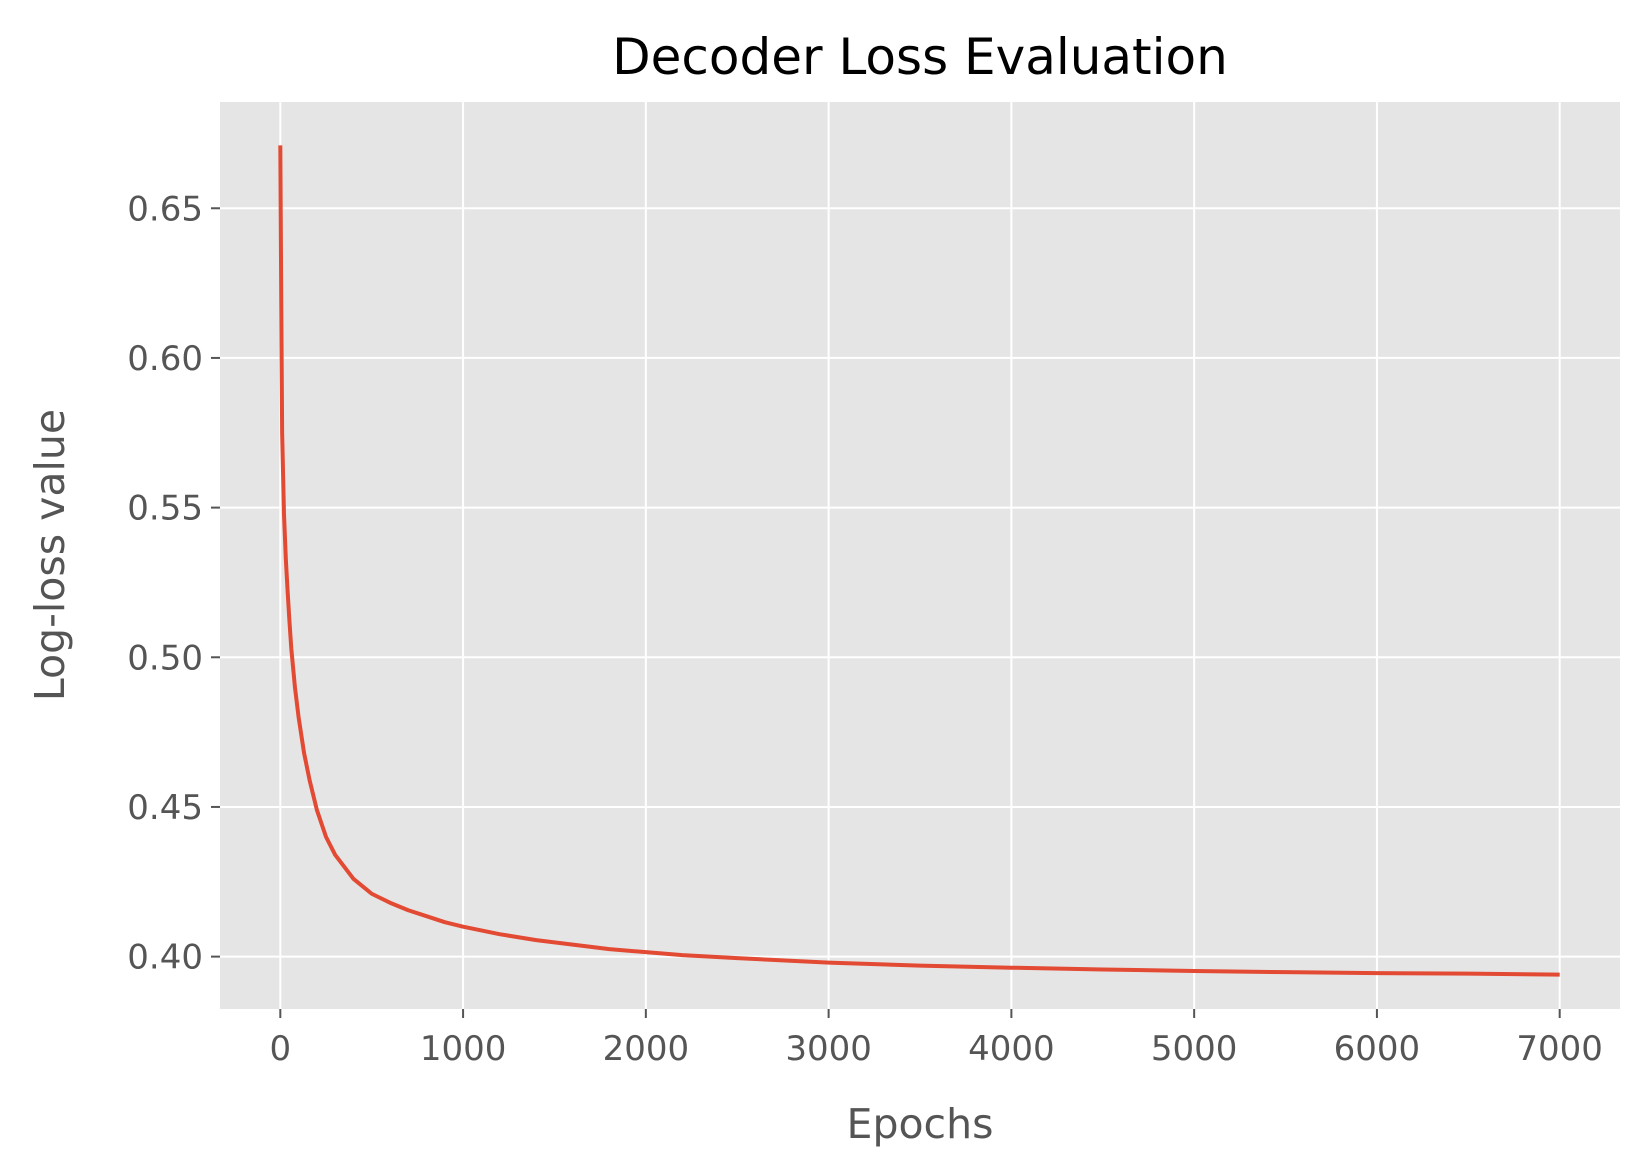  Describe the element at coordinates (463, 1049) in the screenshot. I see `x-tick-label: 1000` at that location.